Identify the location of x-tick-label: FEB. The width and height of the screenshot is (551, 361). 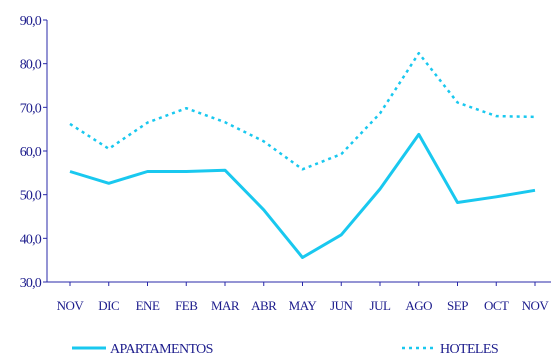
(186, 305).